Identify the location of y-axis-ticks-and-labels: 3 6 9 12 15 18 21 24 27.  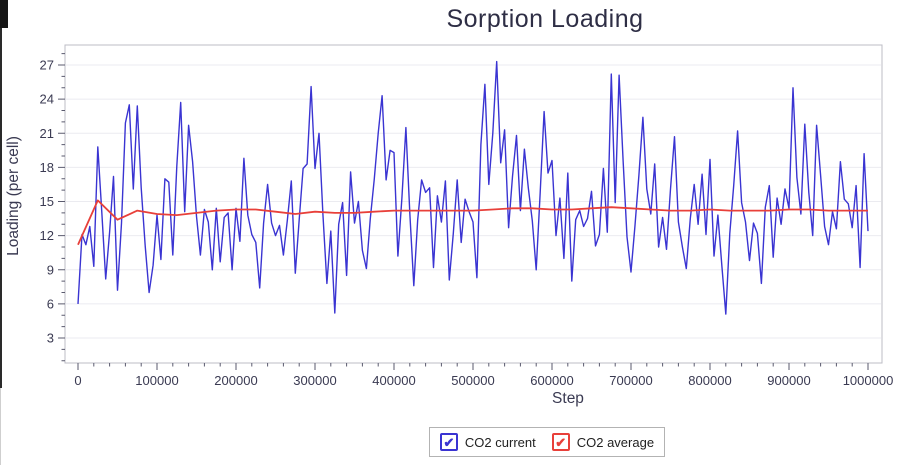
(52, 207).